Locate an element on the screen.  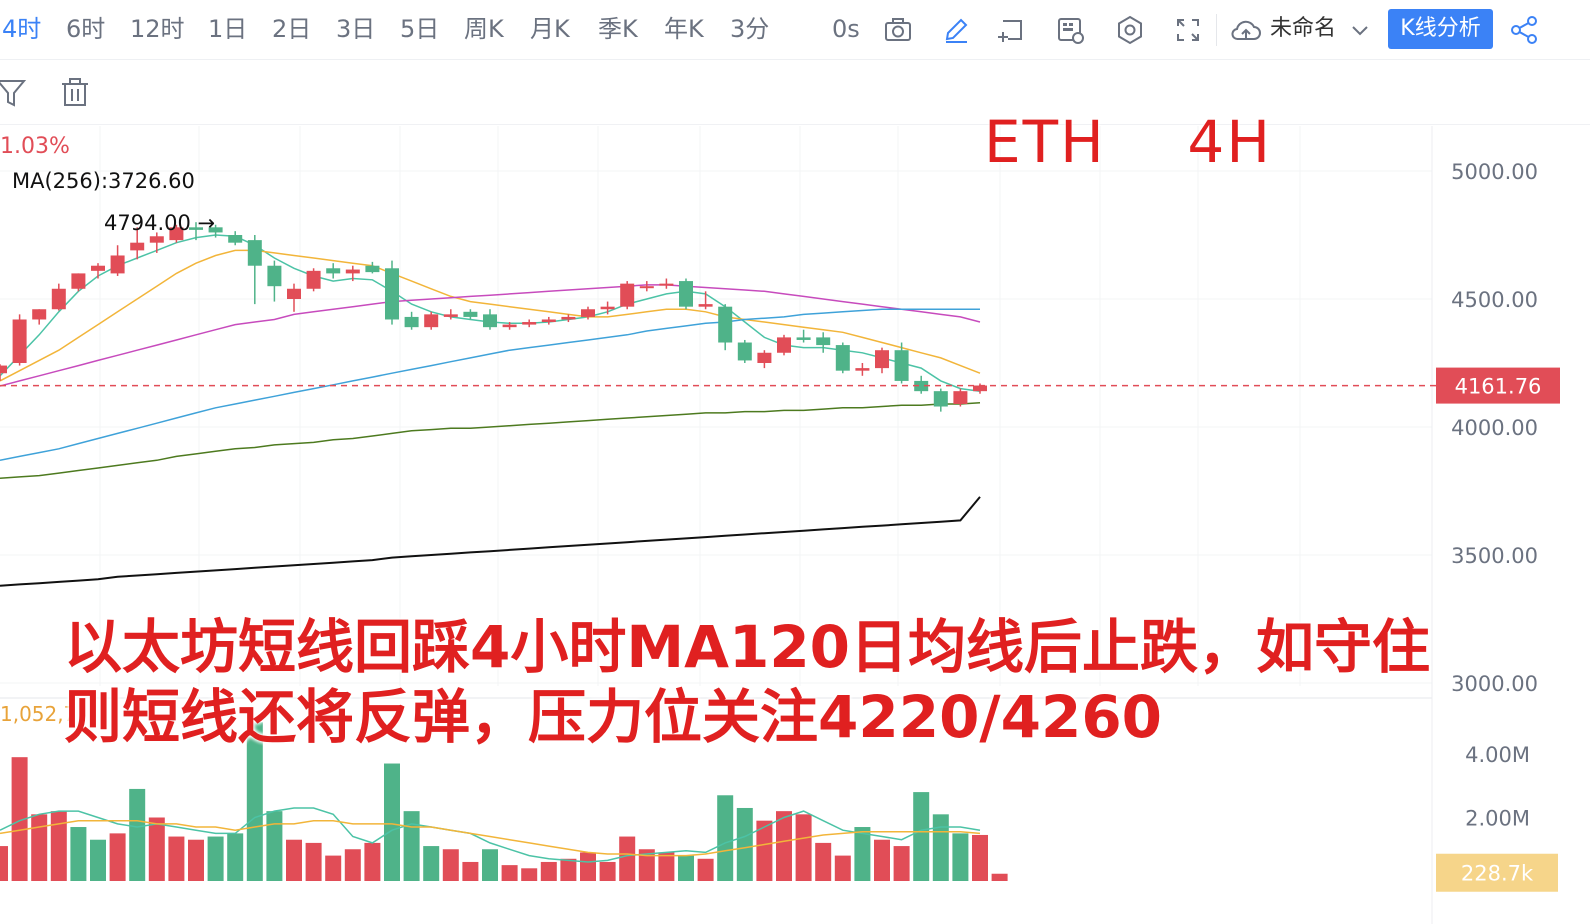
timeframe-tab-2: 12时 is located at coordinates (157, 29).